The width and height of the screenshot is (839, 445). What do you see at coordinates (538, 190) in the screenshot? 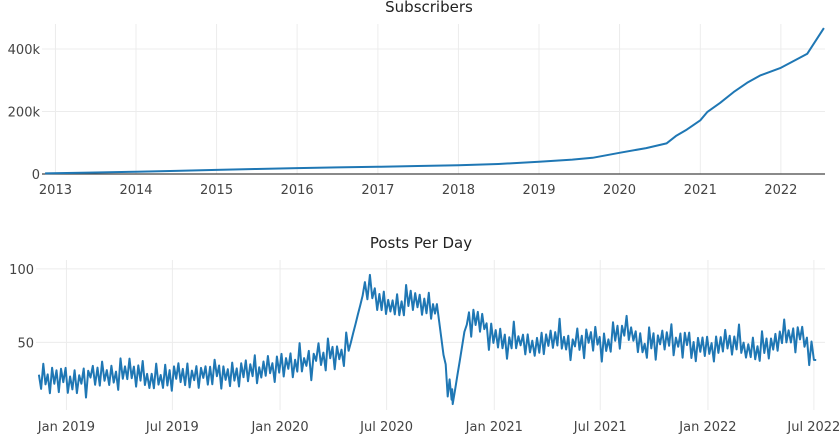
I see `x-tick-label: 2019` at bounding box center [538, 190].